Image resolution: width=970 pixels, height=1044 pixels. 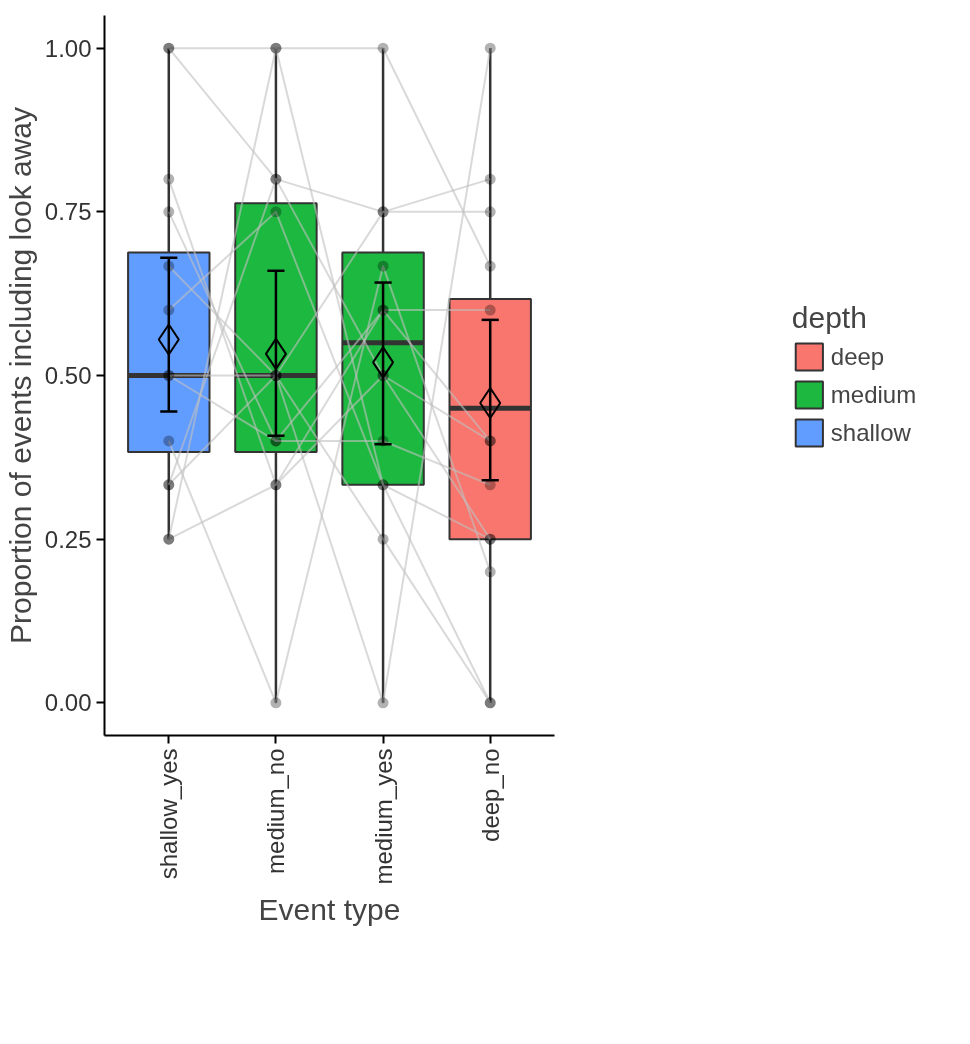 What do you see at coordinates (873, 394) in the screenshot?
I see `legend-label: medium` at bounding box center [873, 394].